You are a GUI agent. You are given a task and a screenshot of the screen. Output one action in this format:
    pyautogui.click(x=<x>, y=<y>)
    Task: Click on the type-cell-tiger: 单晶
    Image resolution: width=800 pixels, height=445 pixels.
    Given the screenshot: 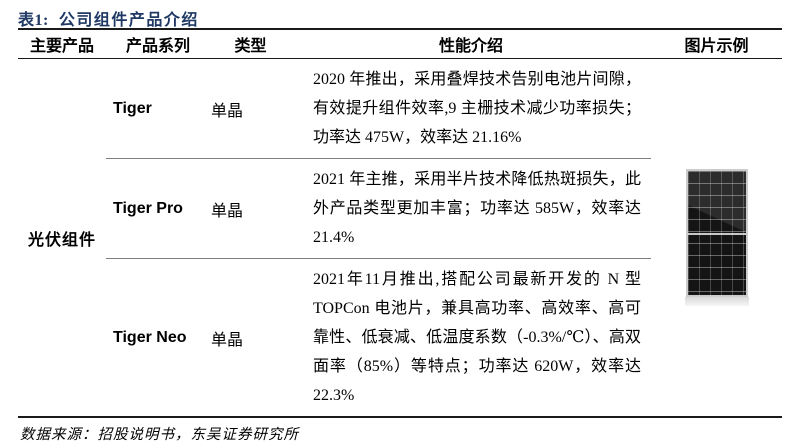 What is the action you would take?
    pyautogui.click(x=250, y=109)
    